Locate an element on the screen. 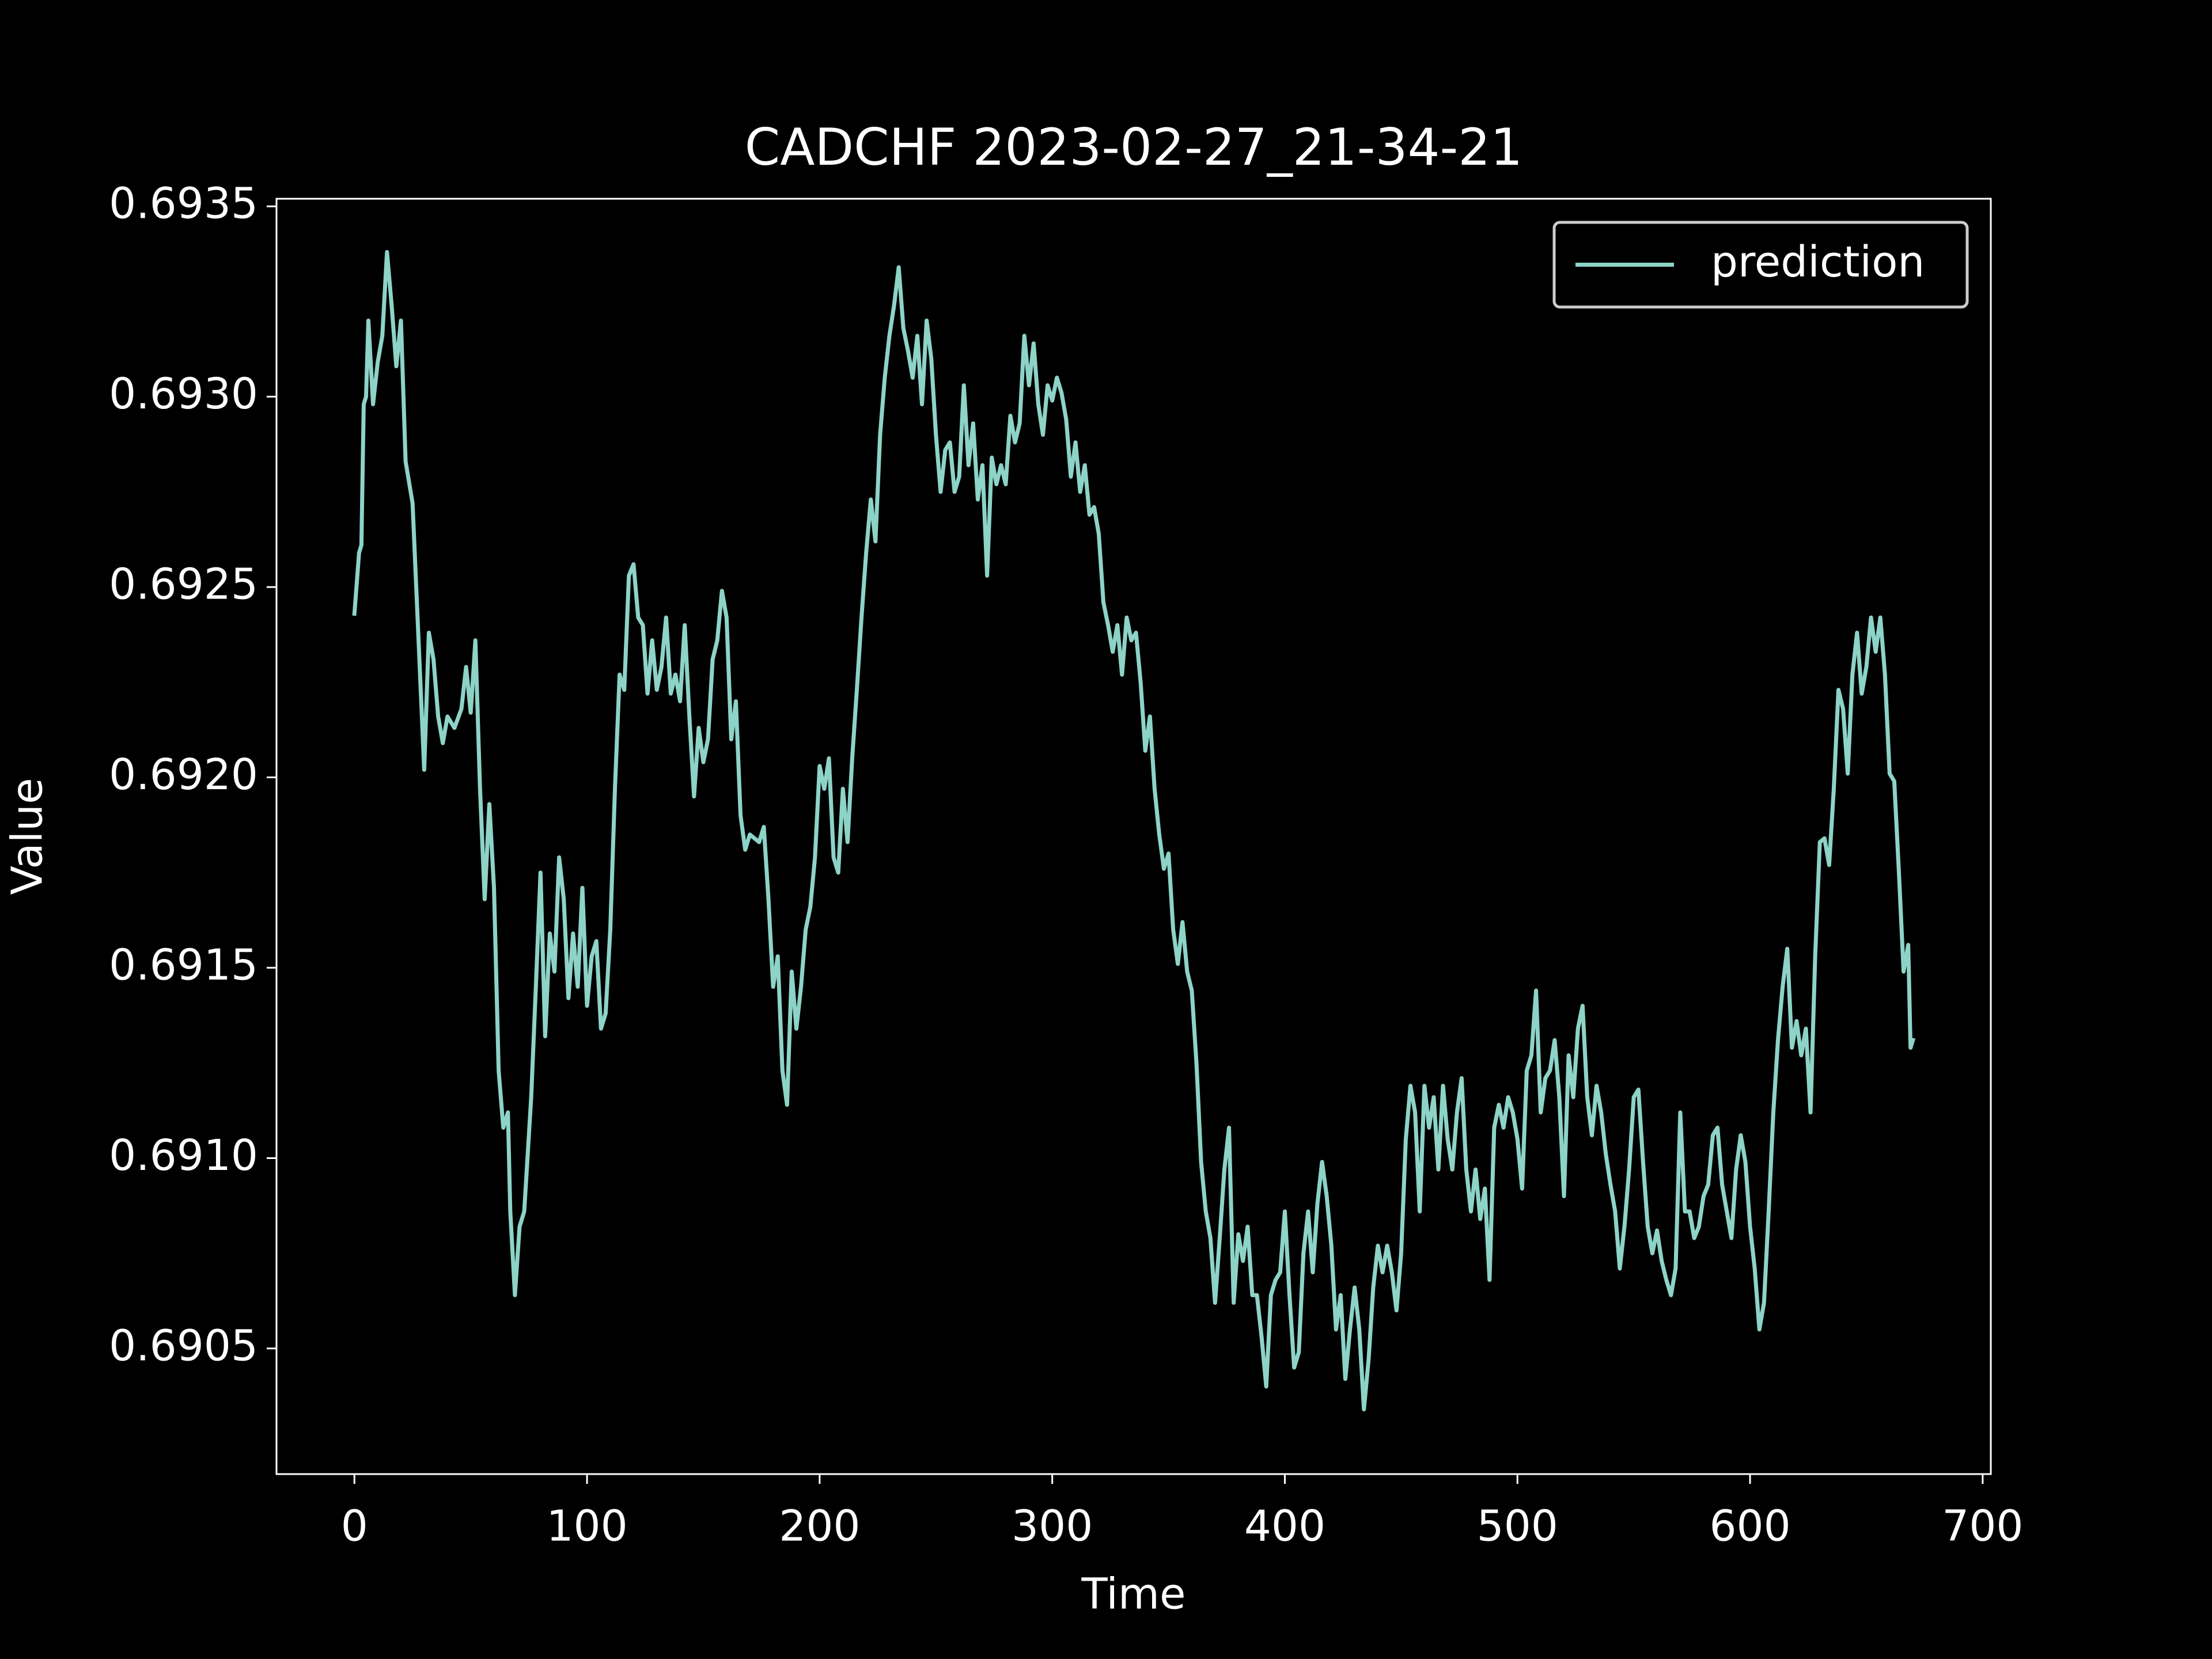 Image resolution: width=2212 pixels, height=1659 pixels. y-axis-label: Value is located at coordinates (27, 836).